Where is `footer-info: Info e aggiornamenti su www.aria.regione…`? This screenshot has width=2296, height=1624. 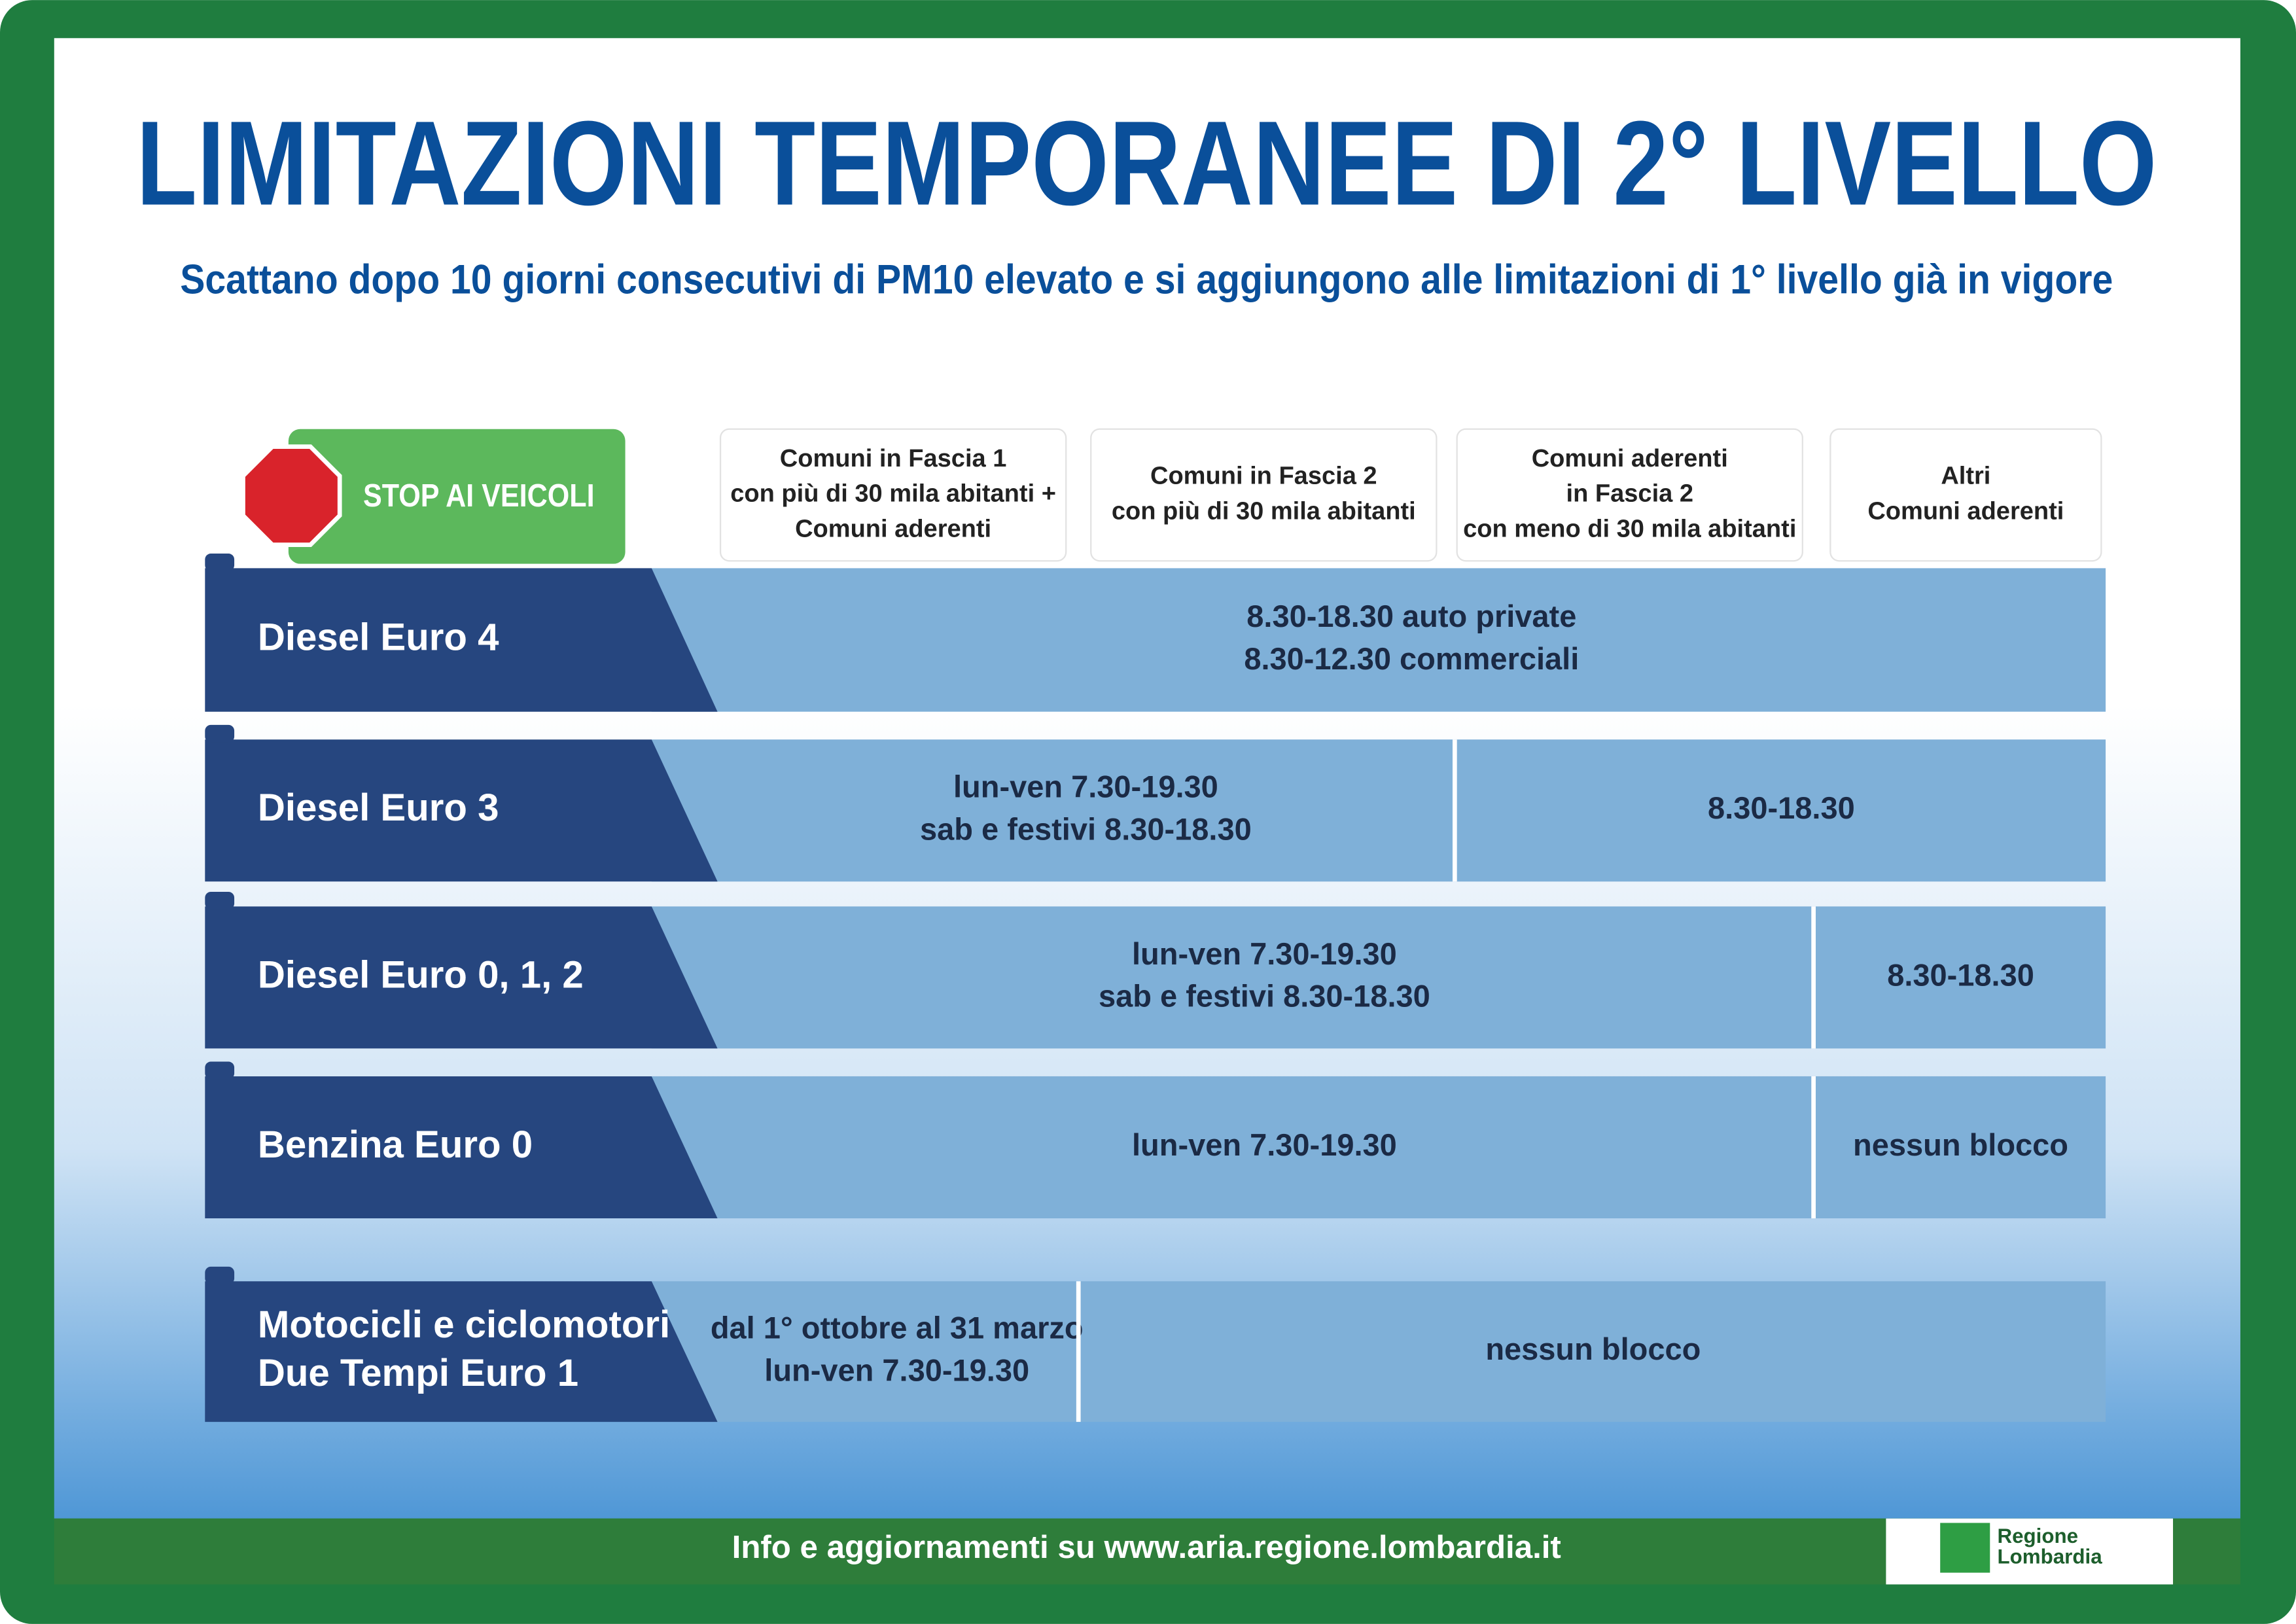
footer-info: Info e aggiornamenti su www.aria.regione… is located at coordinates (1146, 1547).